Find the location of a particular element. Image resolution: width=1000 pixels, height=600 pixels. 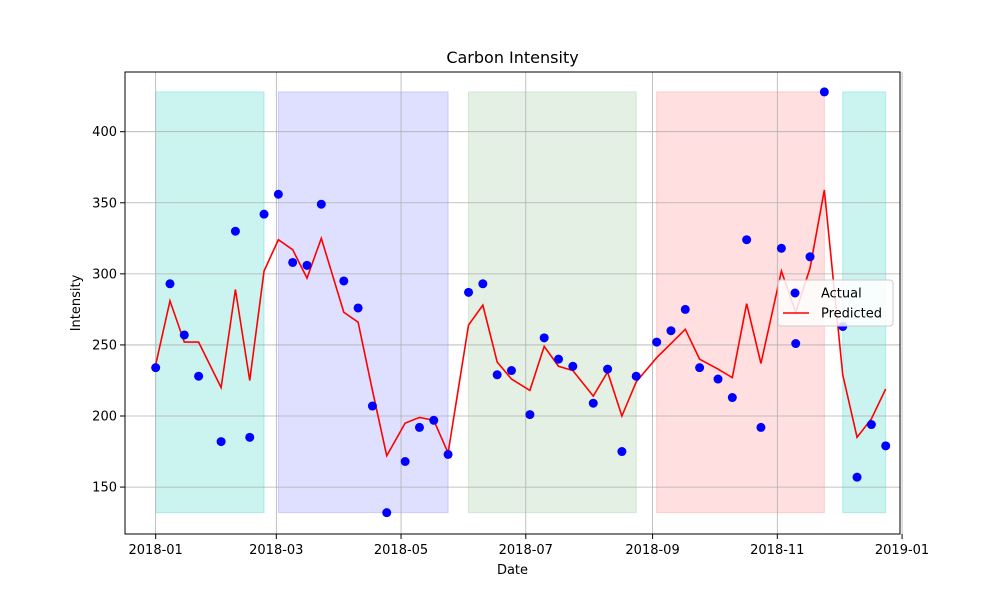

legend-box is located at coordinates (835, 303).